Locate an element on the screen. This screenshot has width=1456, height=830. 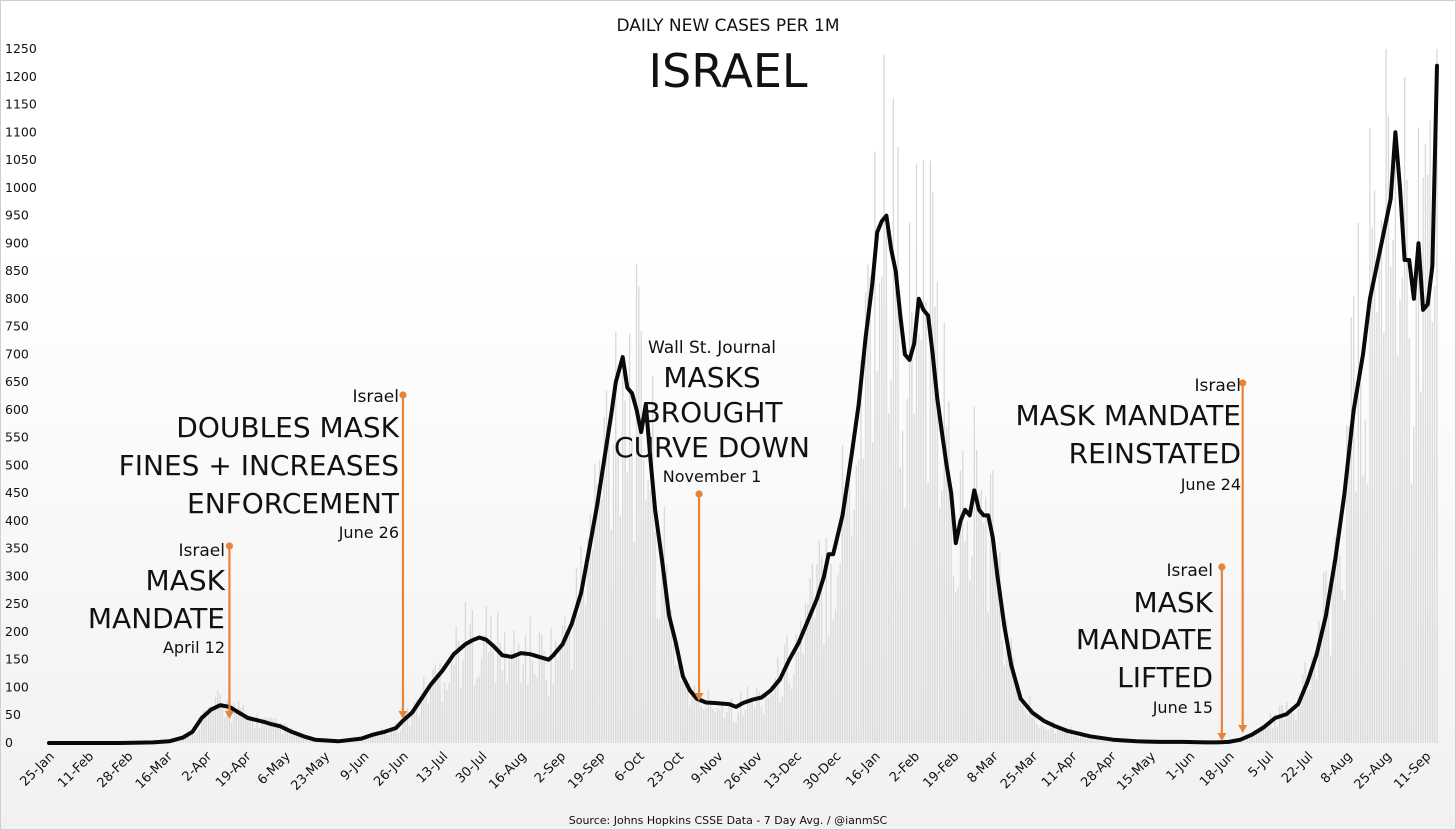
x-tick-label: 13-Jul is located at coordinates (432, 767).